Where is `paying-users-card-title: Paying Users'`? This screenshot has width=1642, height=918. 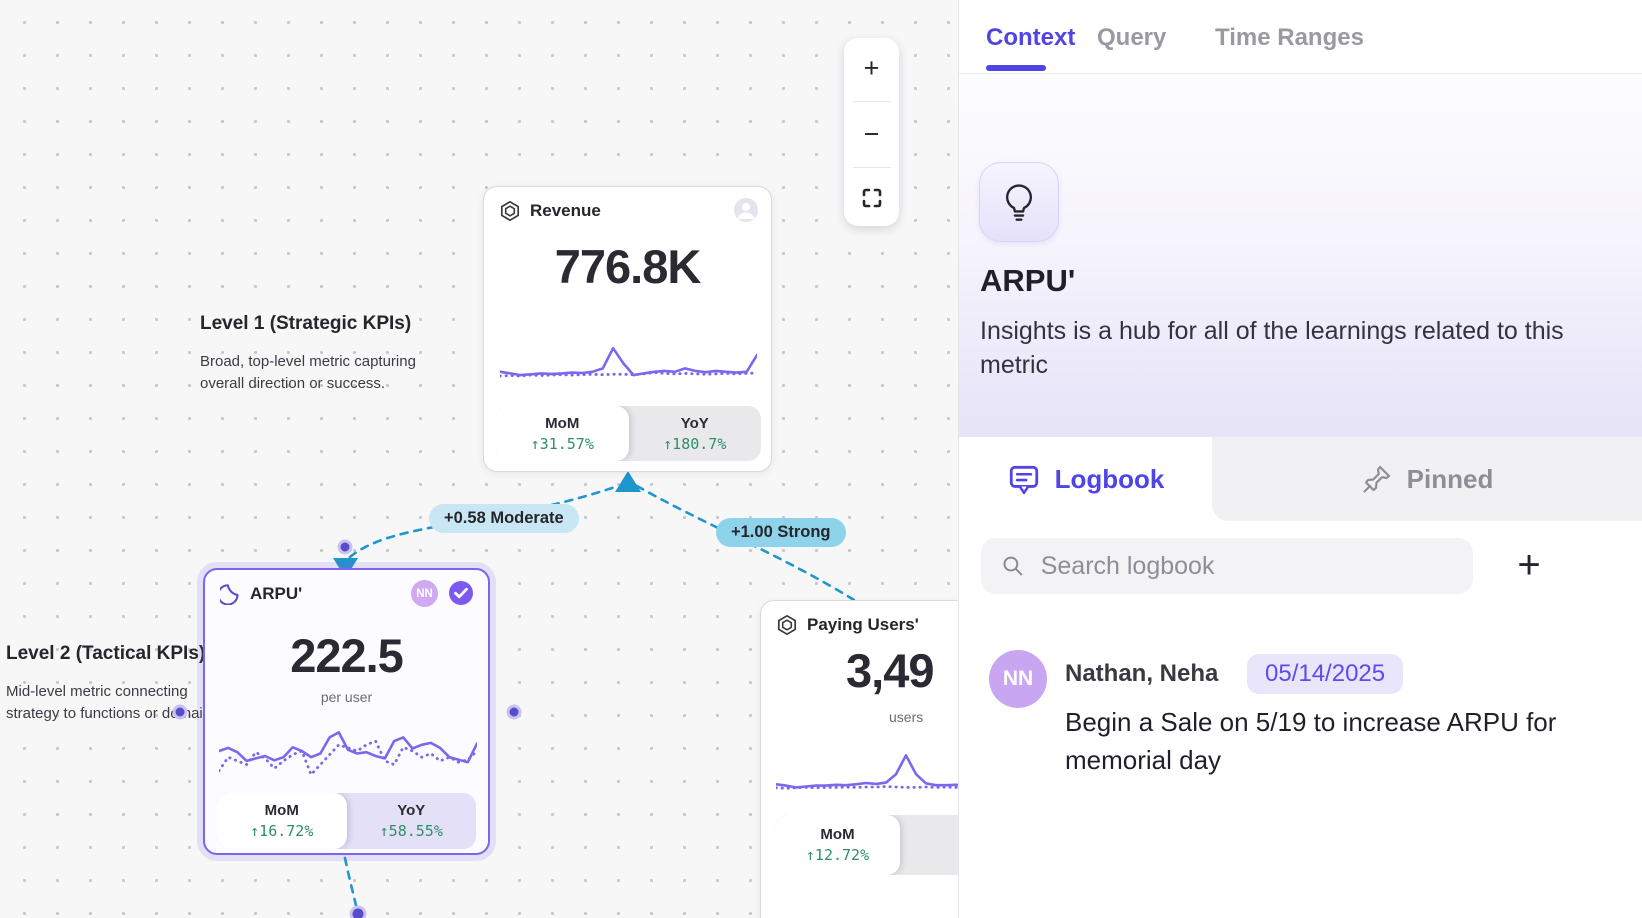
paying-users-card-title: Paying Users' is located at coordinates (863, 624).